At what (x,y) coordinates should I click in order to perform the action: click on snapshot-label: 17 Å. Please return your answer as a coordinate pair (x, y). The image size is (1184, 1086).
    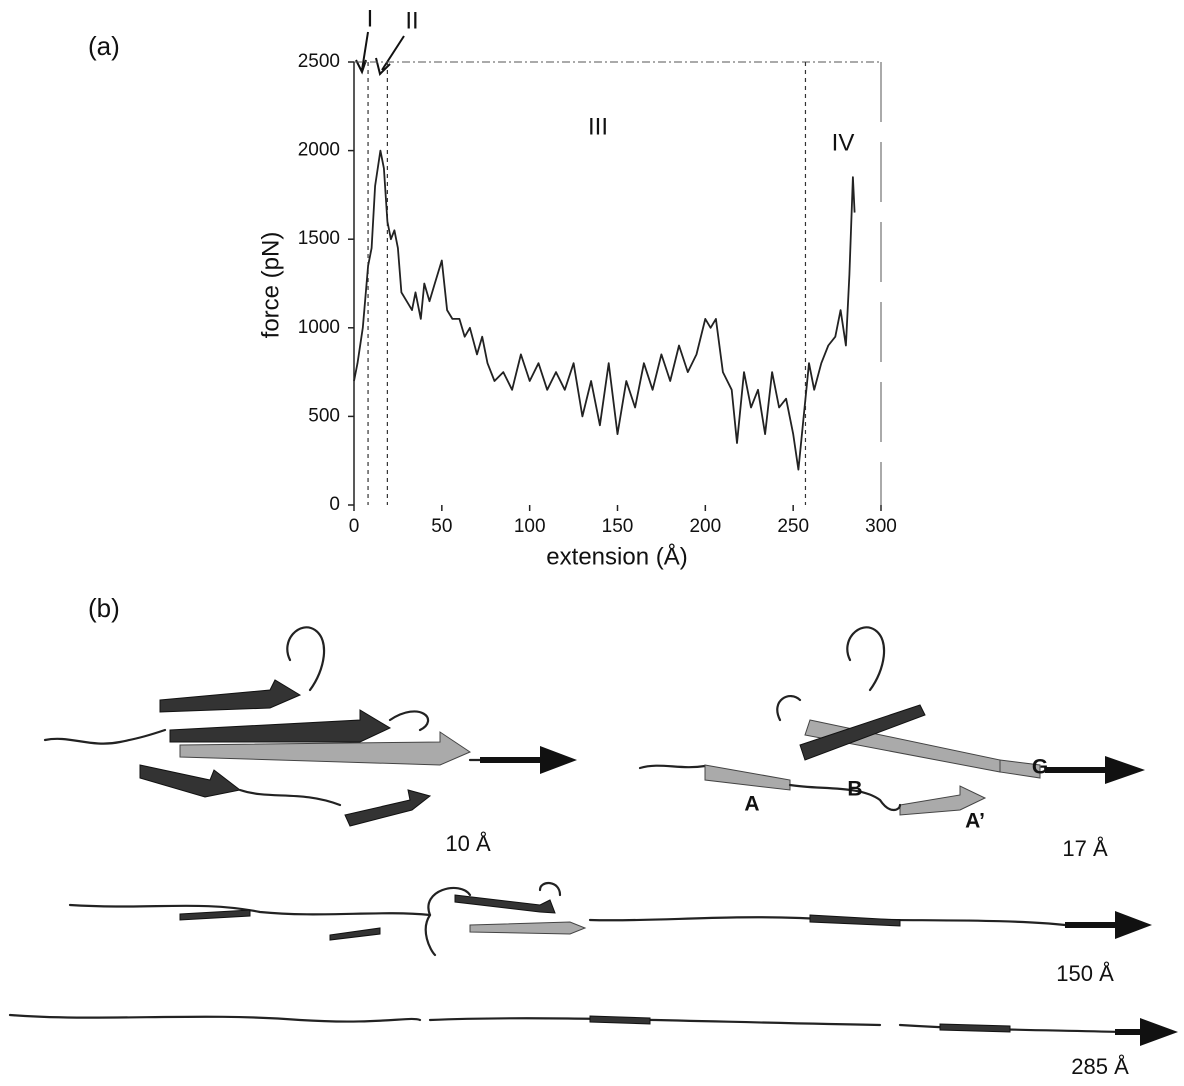
    Looking at the image, I should click on (1085, 848).